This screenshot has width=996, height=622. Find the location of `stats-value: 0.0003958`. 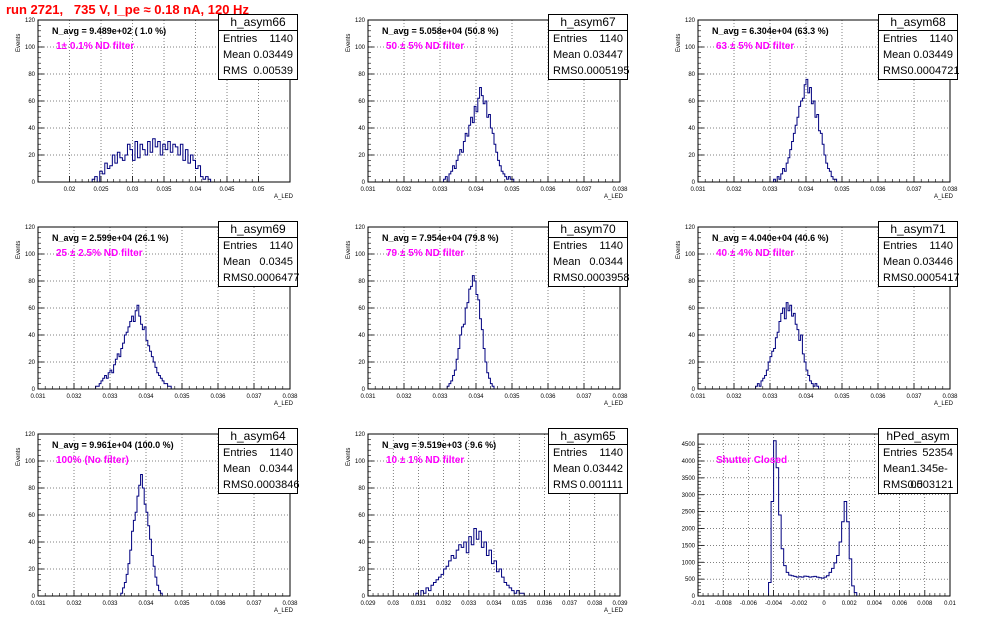

stats-value: 0.0003958 is located at coordinates (603, 278).